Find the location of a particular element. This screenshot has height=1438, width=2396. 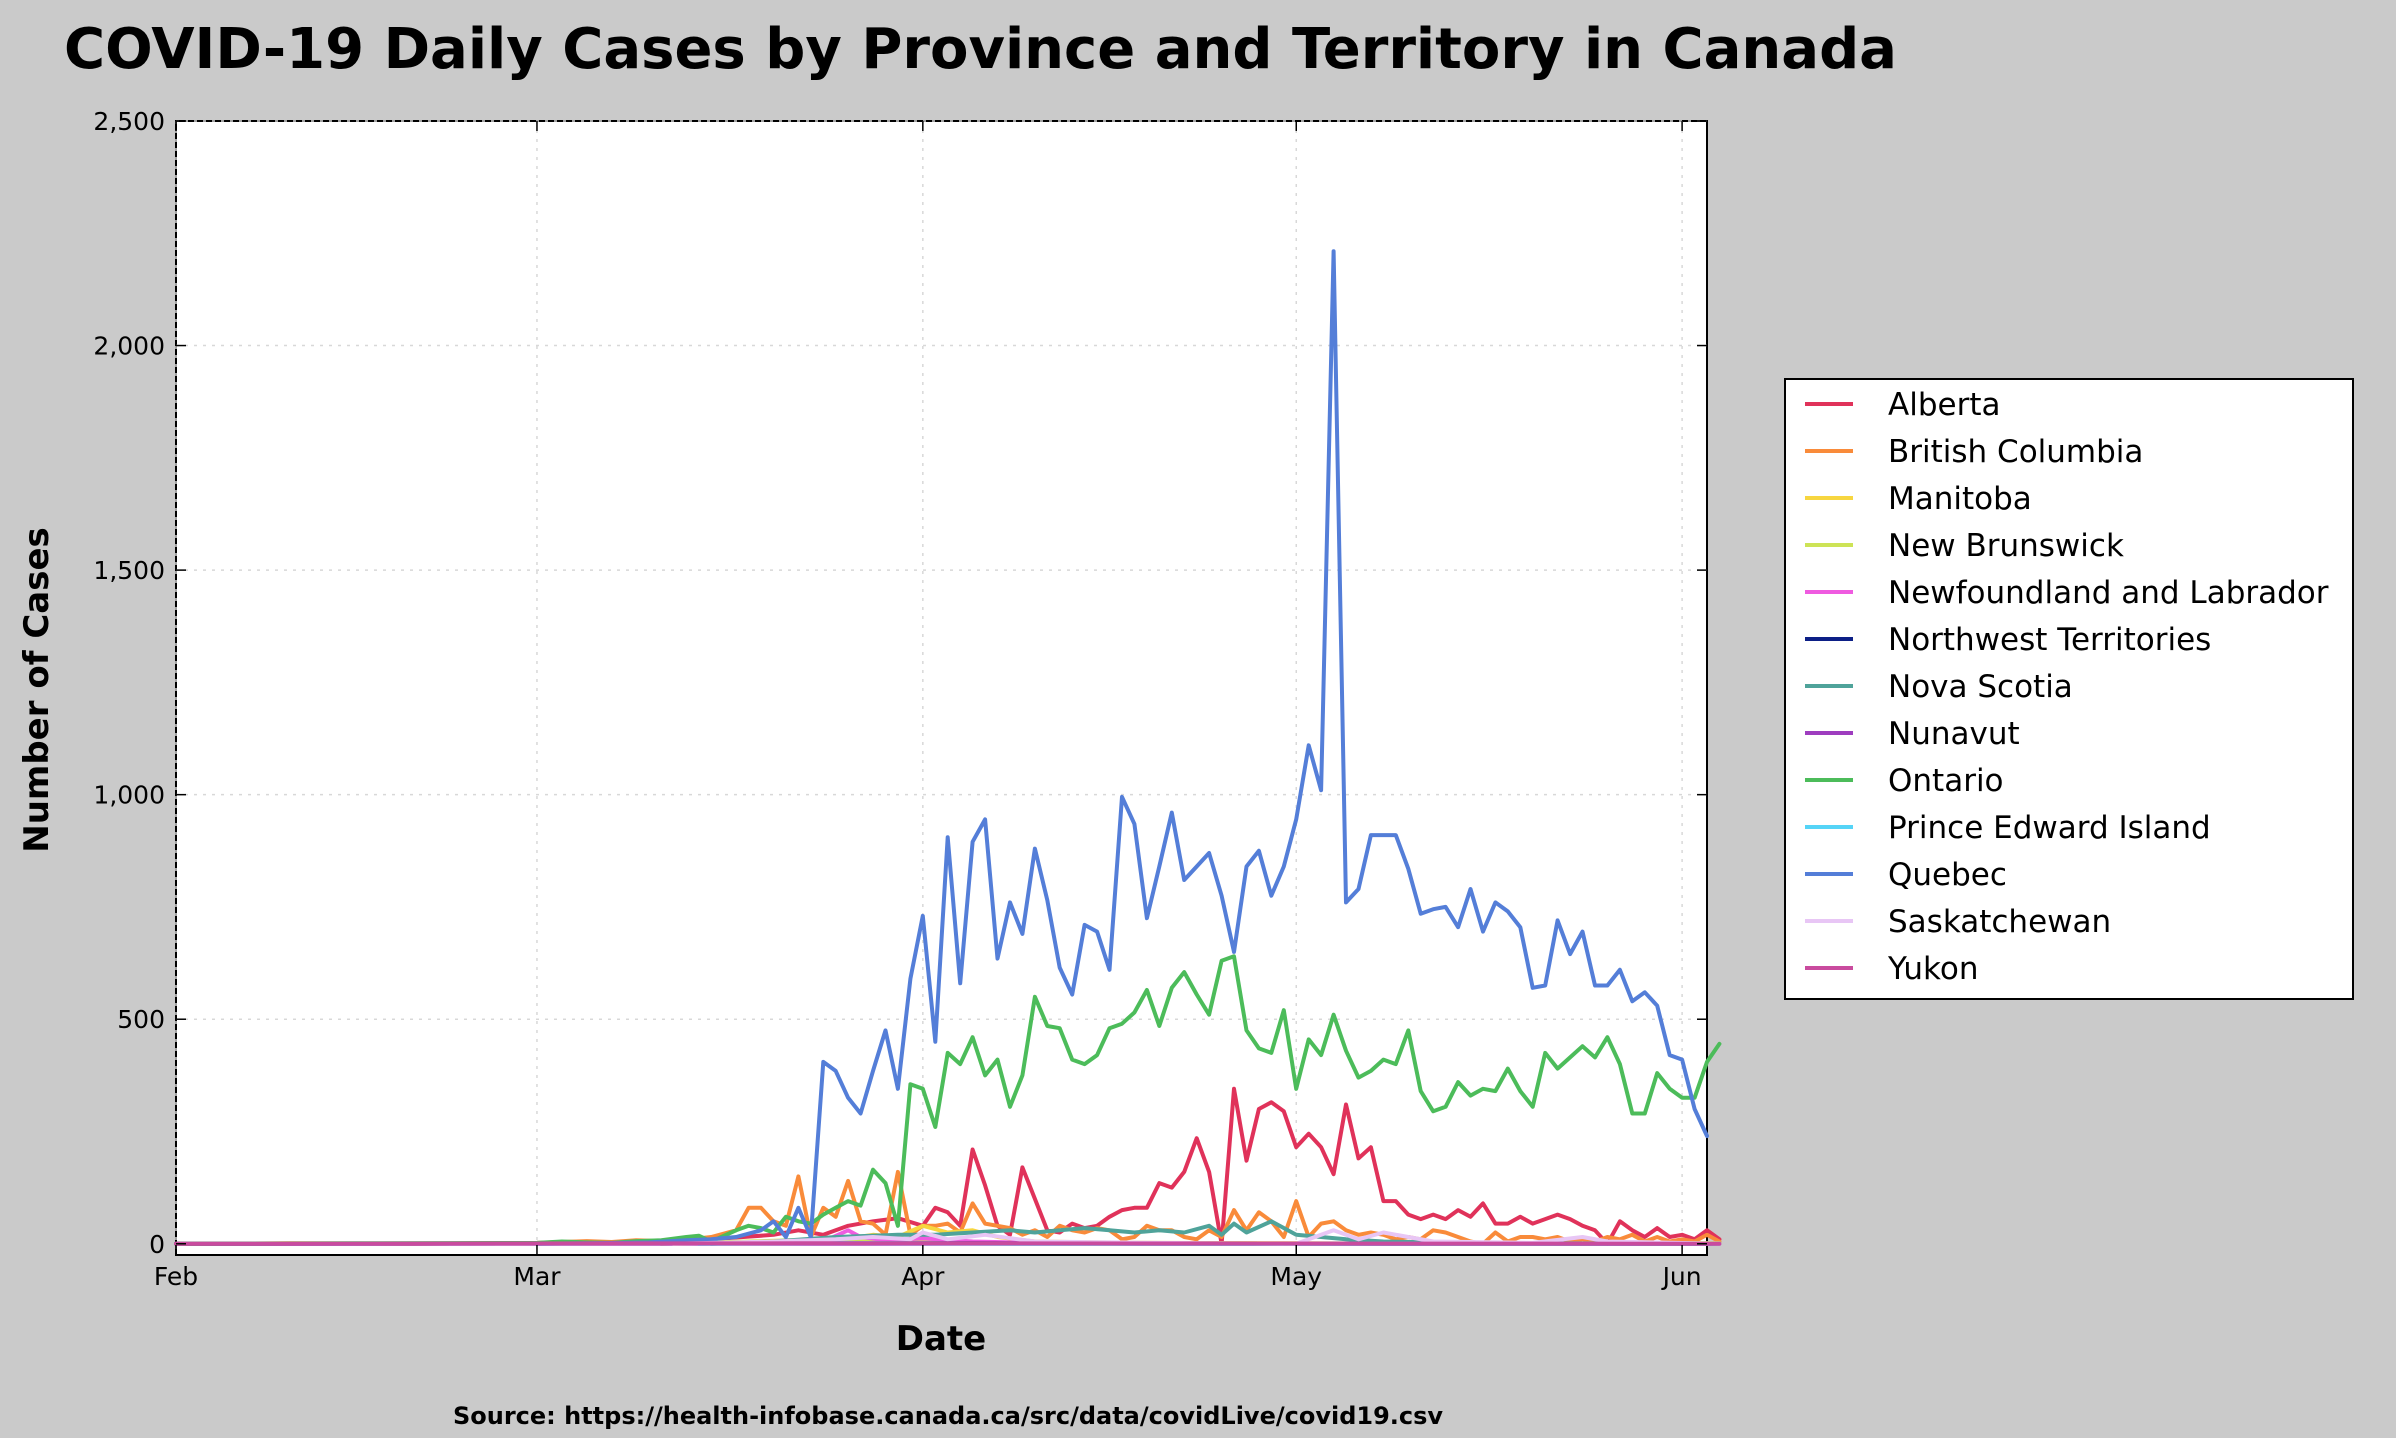

y-tick-label: 1,500 is located at coordinates (129, 570).